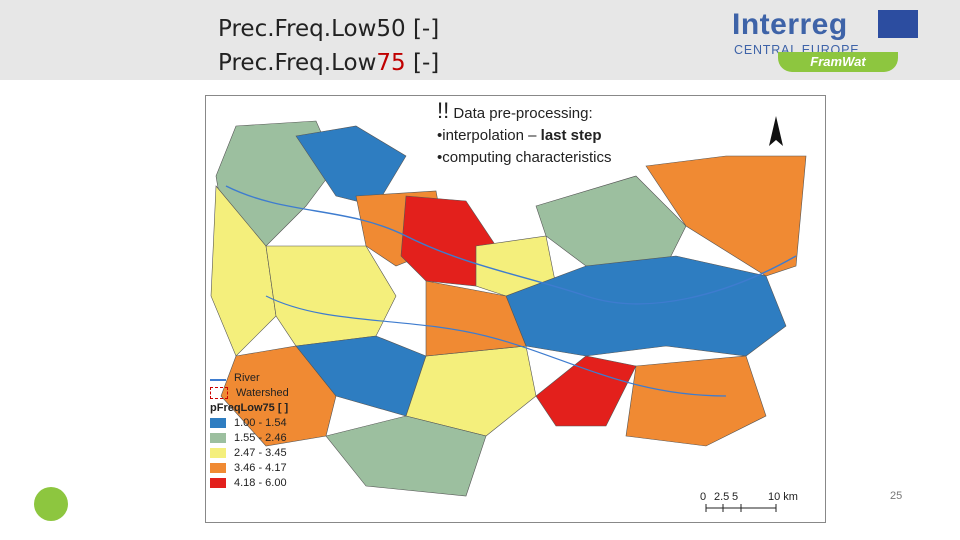 Image resolution: width=960 pixels, height=540 pixels. What do you see at coordinates (524, 157) in the screenshot?
I see `note-bullet: •computing characteristics` at bounding box center [524, 157].